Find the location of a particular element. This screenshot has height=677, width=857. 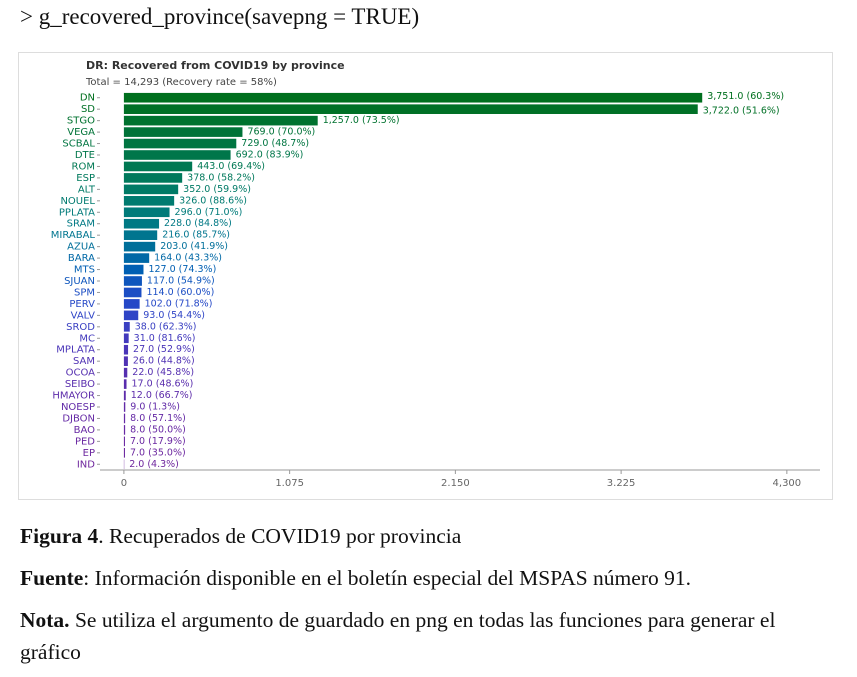

value-label: 117.0 (54.9%) is located at coordinates (181, 281).